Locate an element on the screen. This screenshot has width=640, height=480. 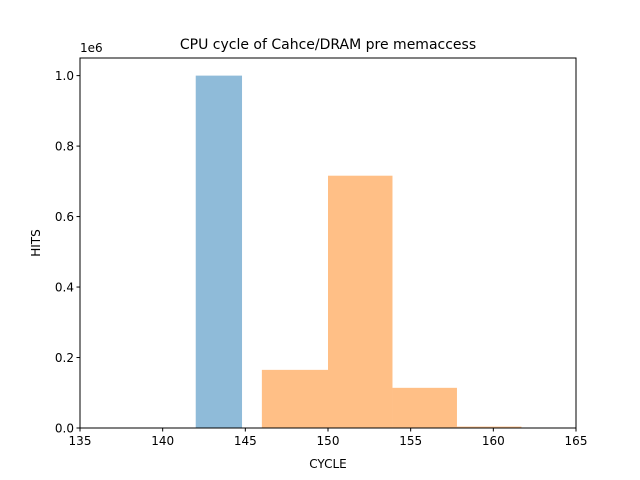
y-axis-label: HITS is located at coordinates (36, 243).